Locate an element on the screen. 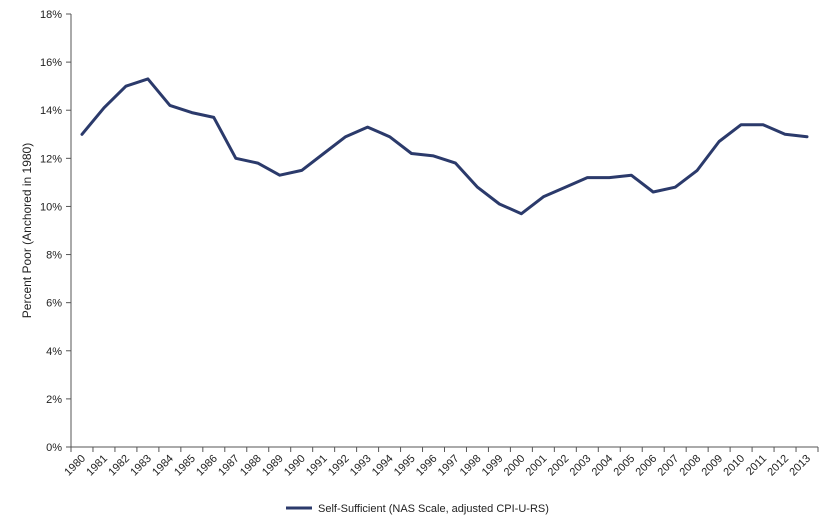 This screenshot has height=527, width=832. y-tick-label: 16% is located at coordinates (51, 63).